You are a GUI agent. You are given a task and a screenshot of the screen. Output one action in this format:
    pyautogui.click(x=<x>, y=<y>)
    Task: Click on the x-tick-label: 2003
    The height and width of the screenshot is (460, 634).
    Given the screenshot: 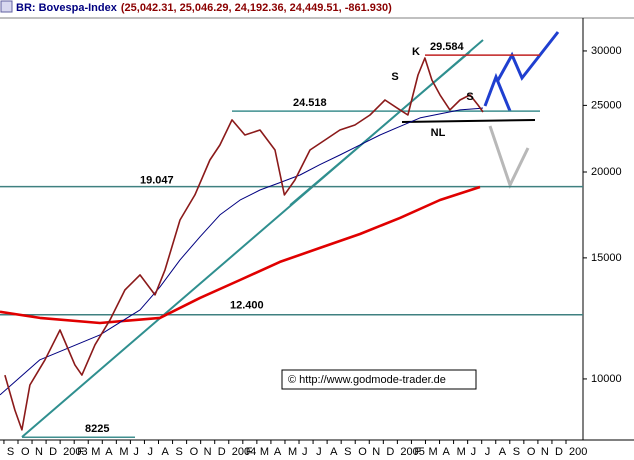 What is the action you would take?
    pyautogui.click(x=75, y=452)
    